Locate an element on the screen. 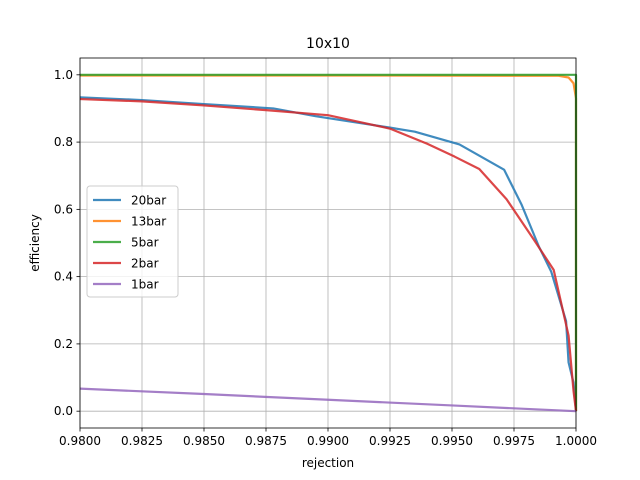 The image size is (640, 480). legend-label-2bar: 2bar is located at coordinates (145, 264).